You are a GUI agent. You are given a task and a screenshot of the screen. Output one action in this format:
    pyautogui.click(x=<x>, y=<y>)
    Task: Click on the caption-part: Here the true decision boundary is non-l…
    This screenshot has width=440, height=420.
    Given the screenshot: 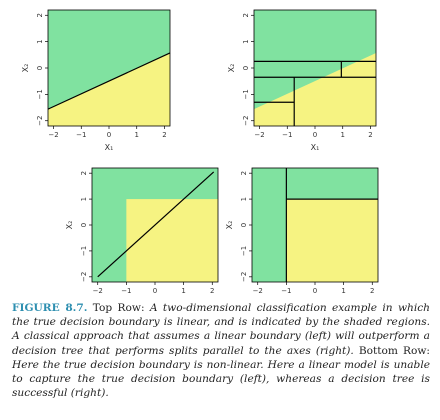 What is the action you would take?
    pyautogui.click(x=221, y=379)
    